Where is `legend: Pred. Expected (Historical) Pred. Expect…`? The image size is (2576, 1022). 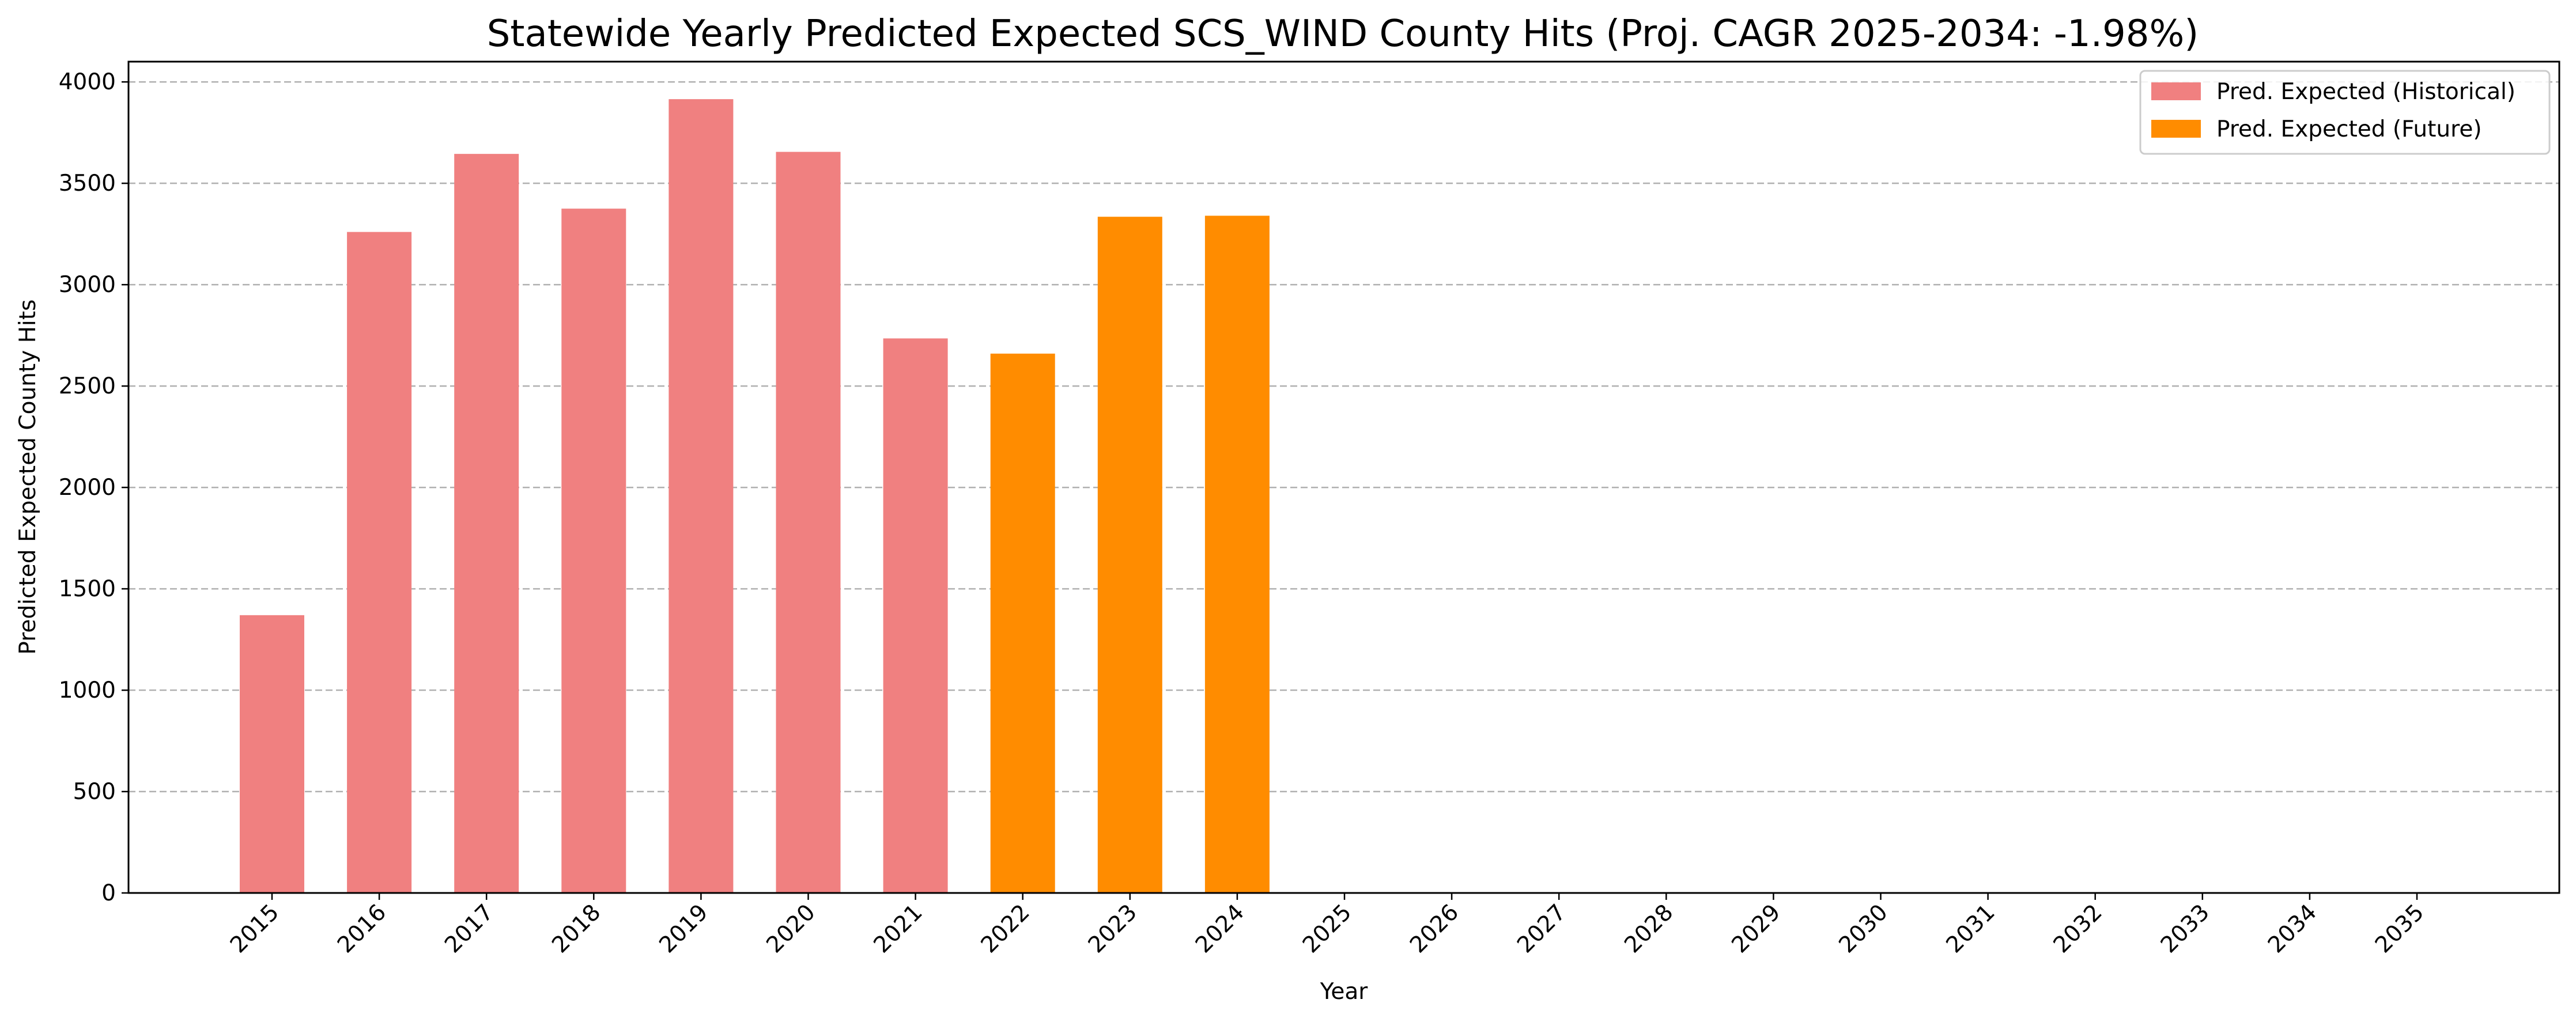
legend: Pred. Expected (Historical) Pred. Expect… is located at coordinates (2345, 112).